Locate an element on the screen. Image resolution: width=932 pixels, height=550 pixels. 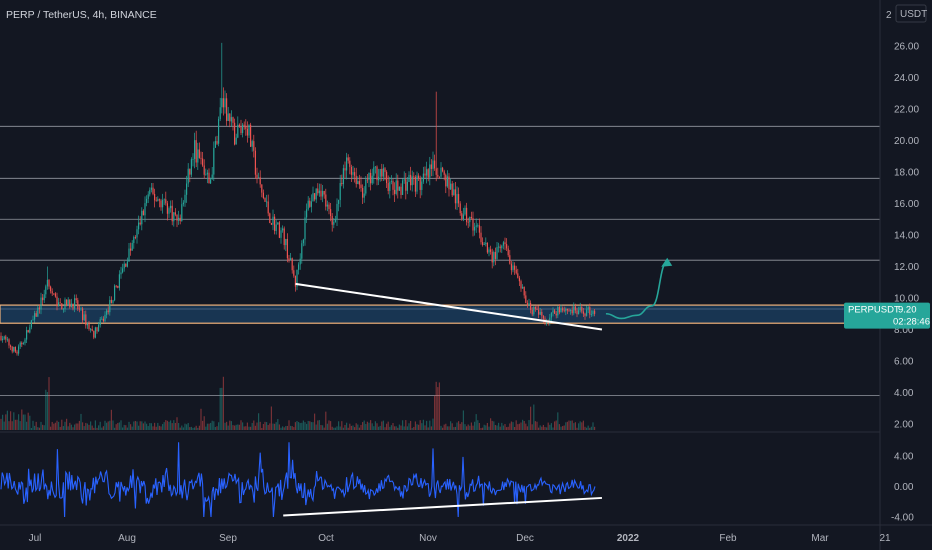
price-tick-label: 6.00 is located at coordinates (904, 362).